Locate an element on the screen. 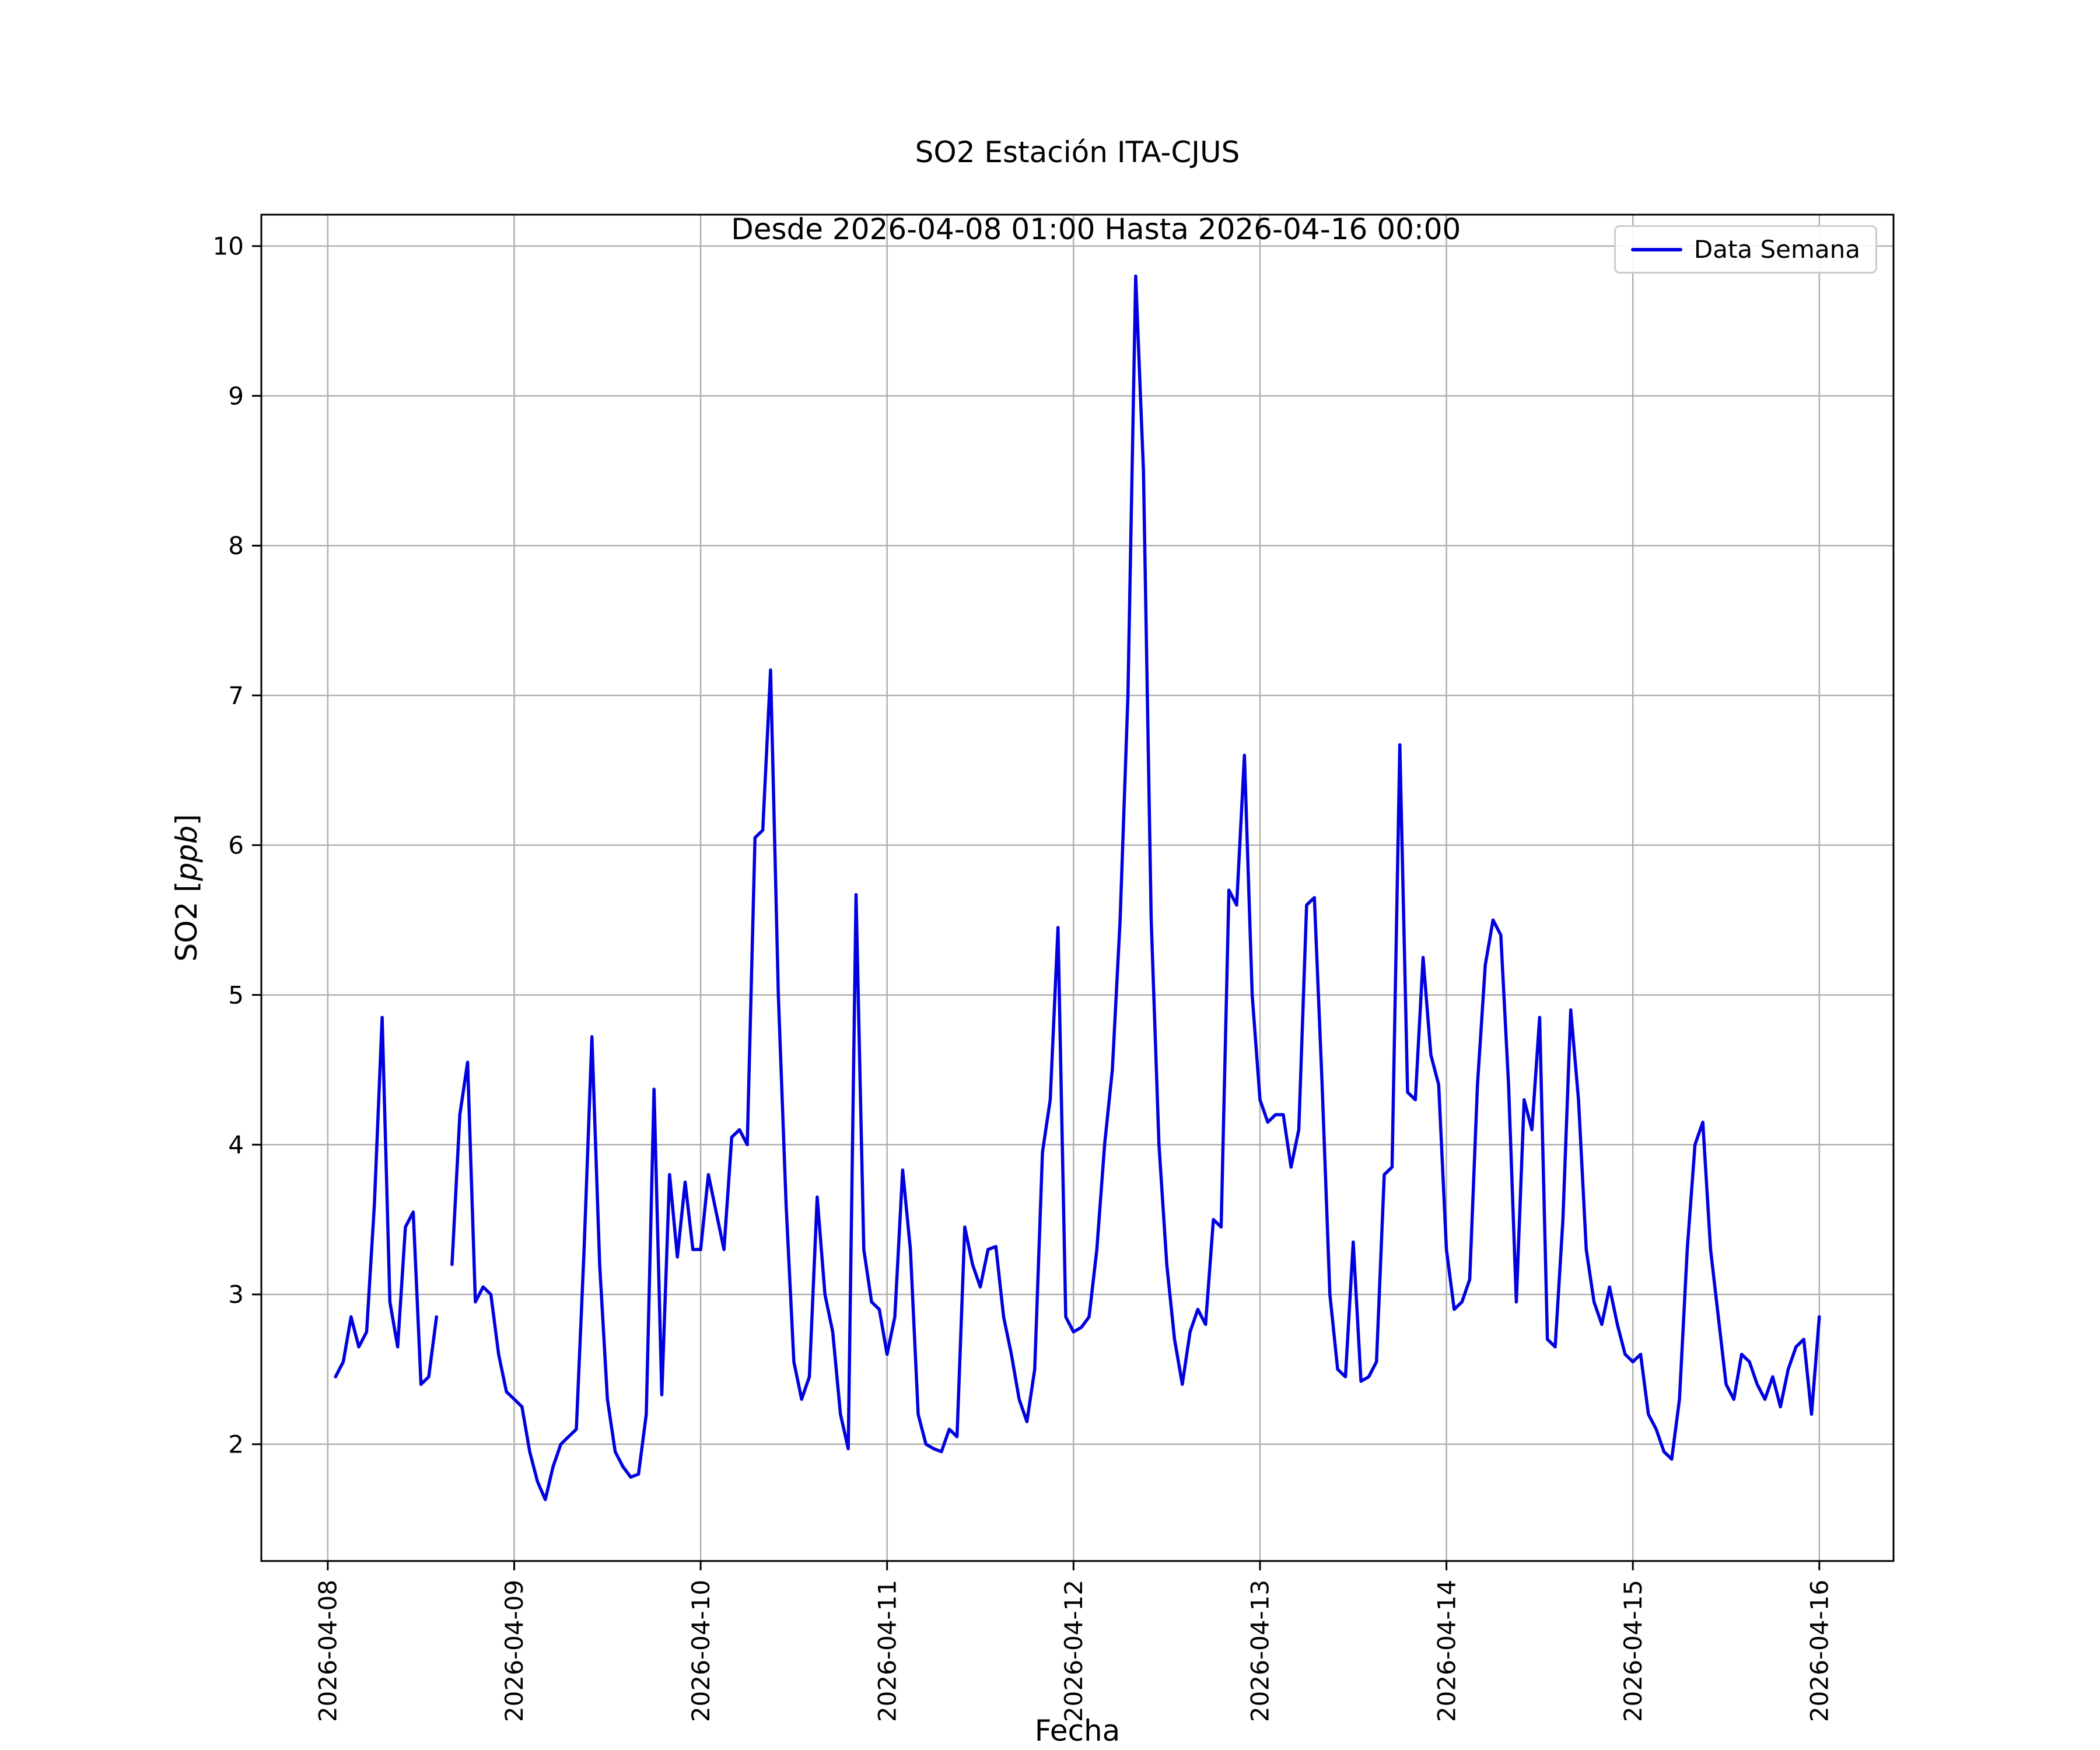  y-tick-label: 2 is located at coordinates (236, 1444).